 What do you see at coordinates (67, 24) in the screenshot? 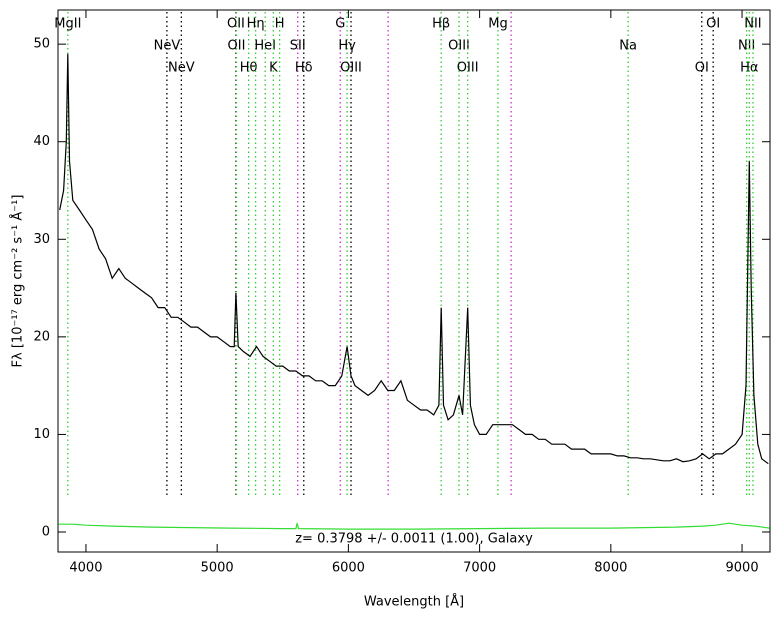
I see `line-label: MgII` at bounding box center [67, 24].